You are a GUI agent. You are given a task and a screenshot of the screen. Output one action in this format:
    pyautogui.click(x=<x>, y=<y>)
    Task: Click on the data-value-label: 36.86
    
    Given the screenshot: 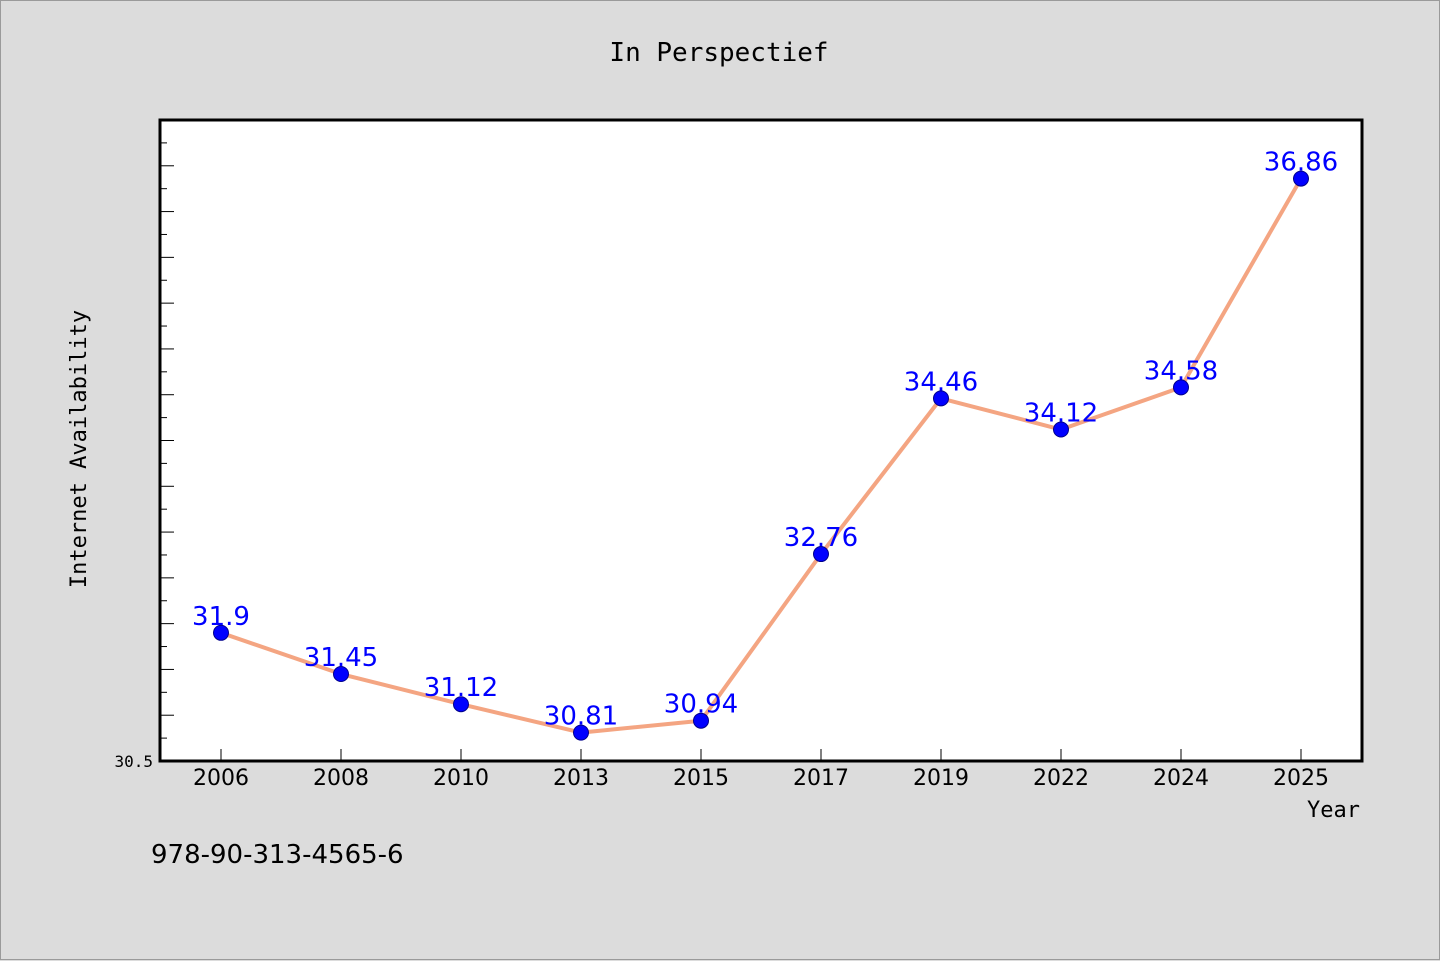 What is the action you would take?
    pyautogui.click(x=1301, y=163)
    